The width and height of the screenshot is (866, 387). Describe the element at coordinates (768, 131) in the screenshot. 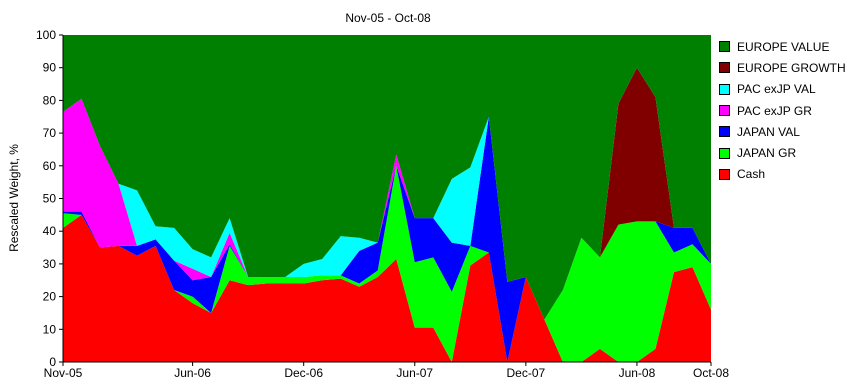

I see `legend-label: JAPAN VAL` at that location.